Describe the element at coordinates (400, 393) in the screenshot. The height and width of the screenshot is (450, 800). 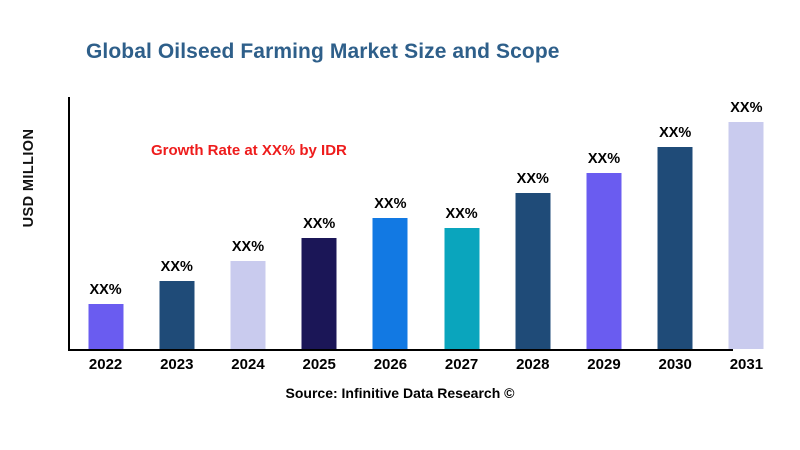
I see `source-note: Source: Infinitive Data Research ©` at that location.